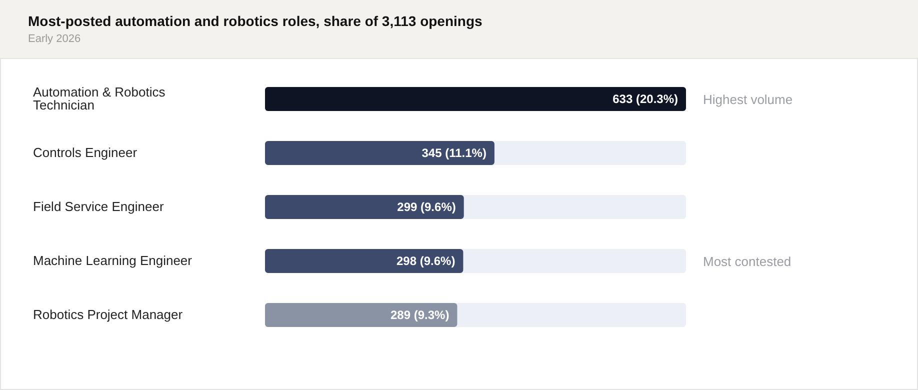  Describe the element at coordinates (108, 314) in the screenshot. I see `y-tick-label: Robotics Project Manager` at that location.